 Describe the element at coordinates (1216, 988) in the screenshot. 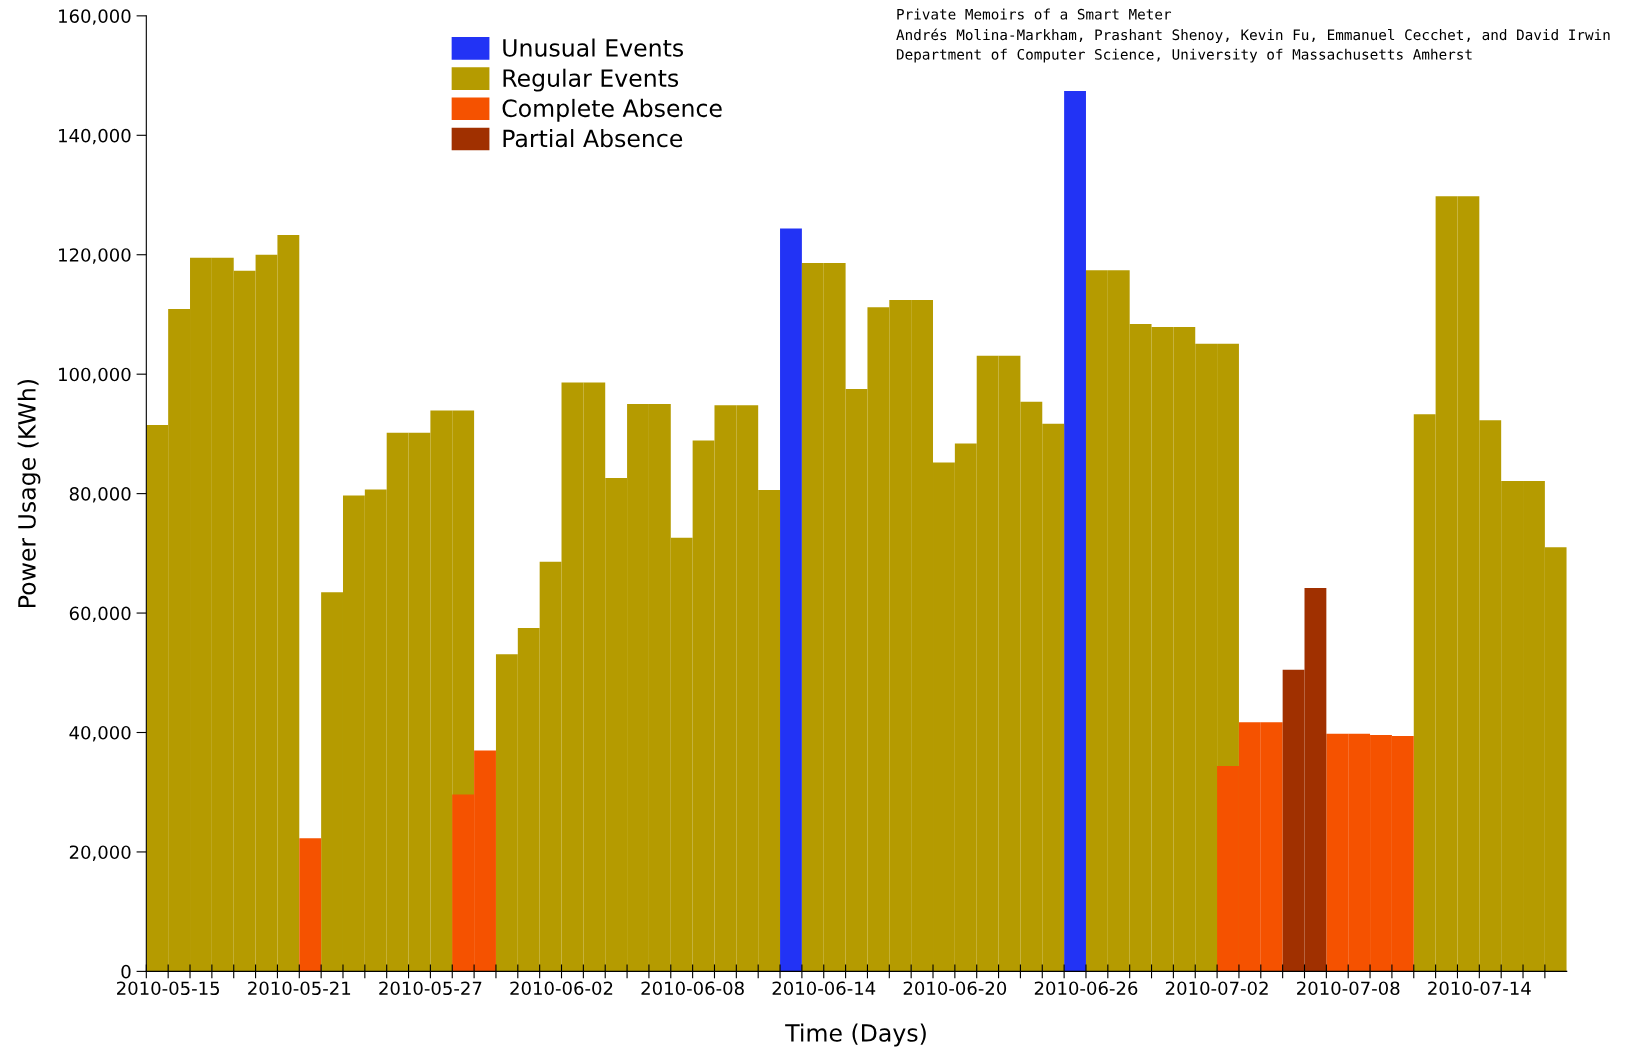

I see `x-tick-label: 2010-07-02` at that location.